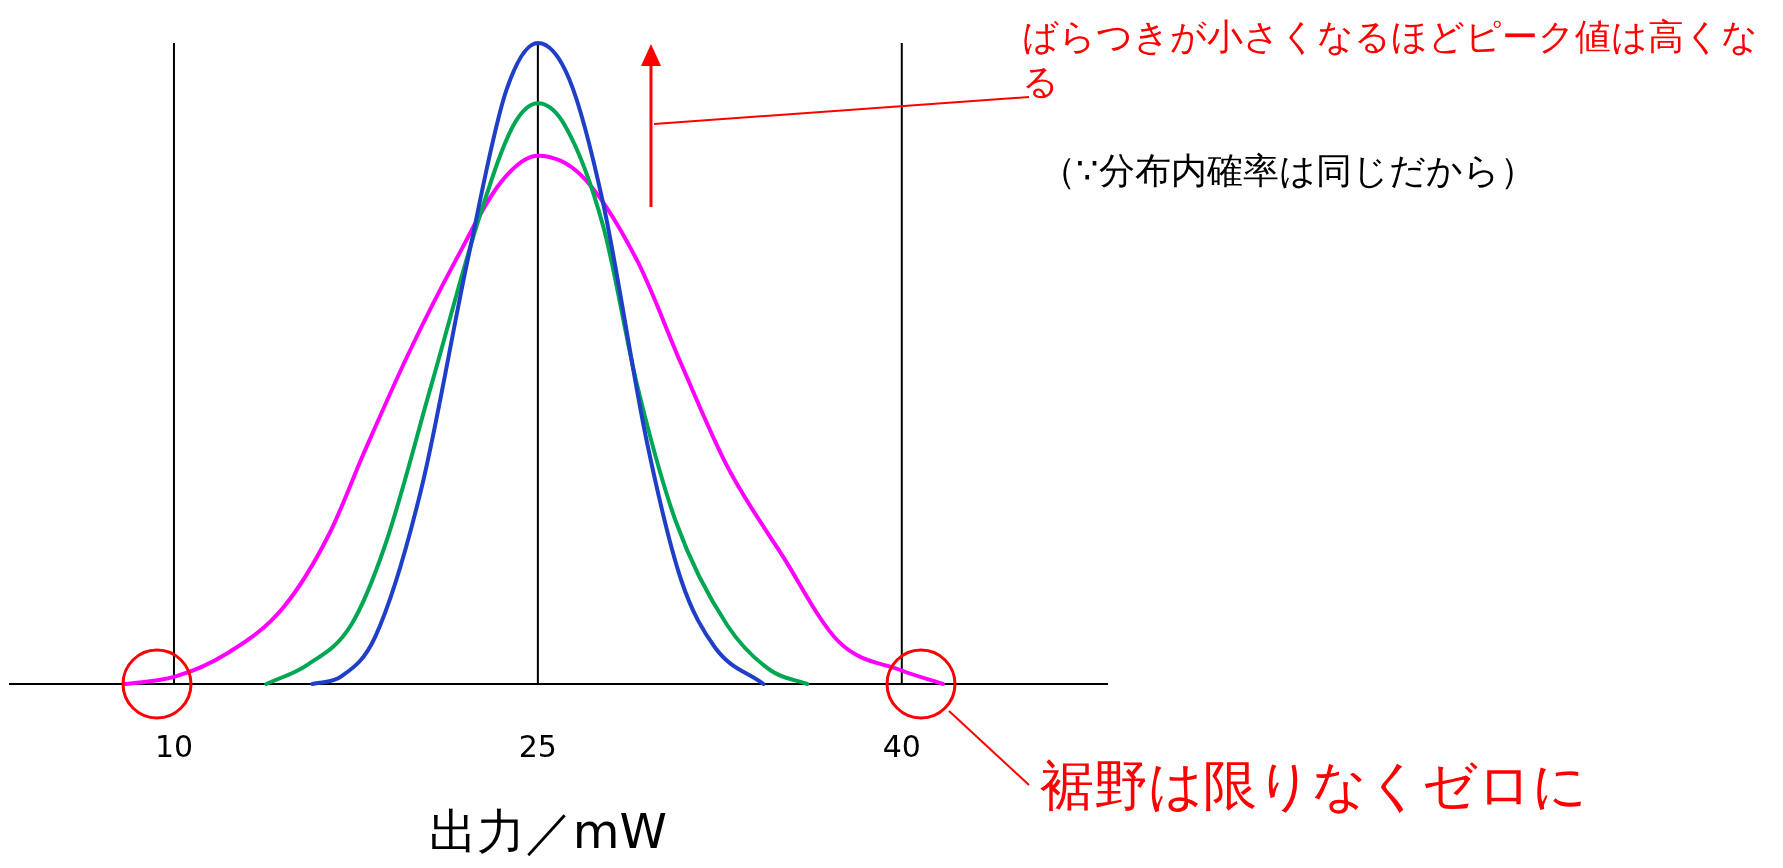 This screenshot has width=1783, height=868. What do you see at coordinates (1314, 786) in the screenshot?
I see `text: 裾野は限りなくゼロに` at bounding box center [1314, 786].